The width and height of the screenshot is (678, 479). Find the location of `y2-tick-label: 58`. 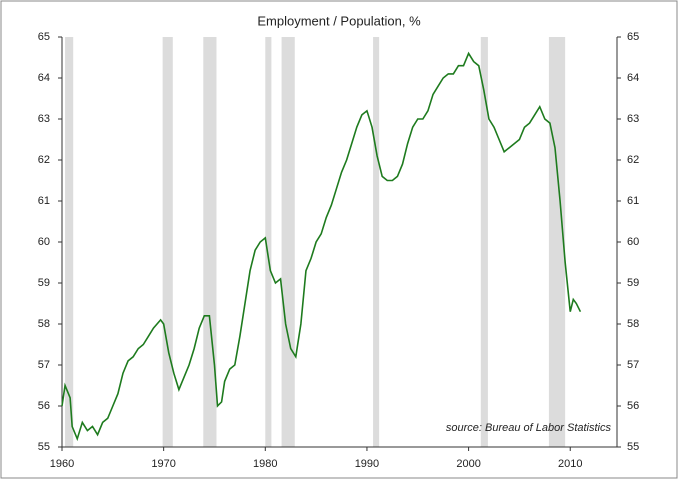

y2-tick-label: 58 is located at coordinates (633, 324).